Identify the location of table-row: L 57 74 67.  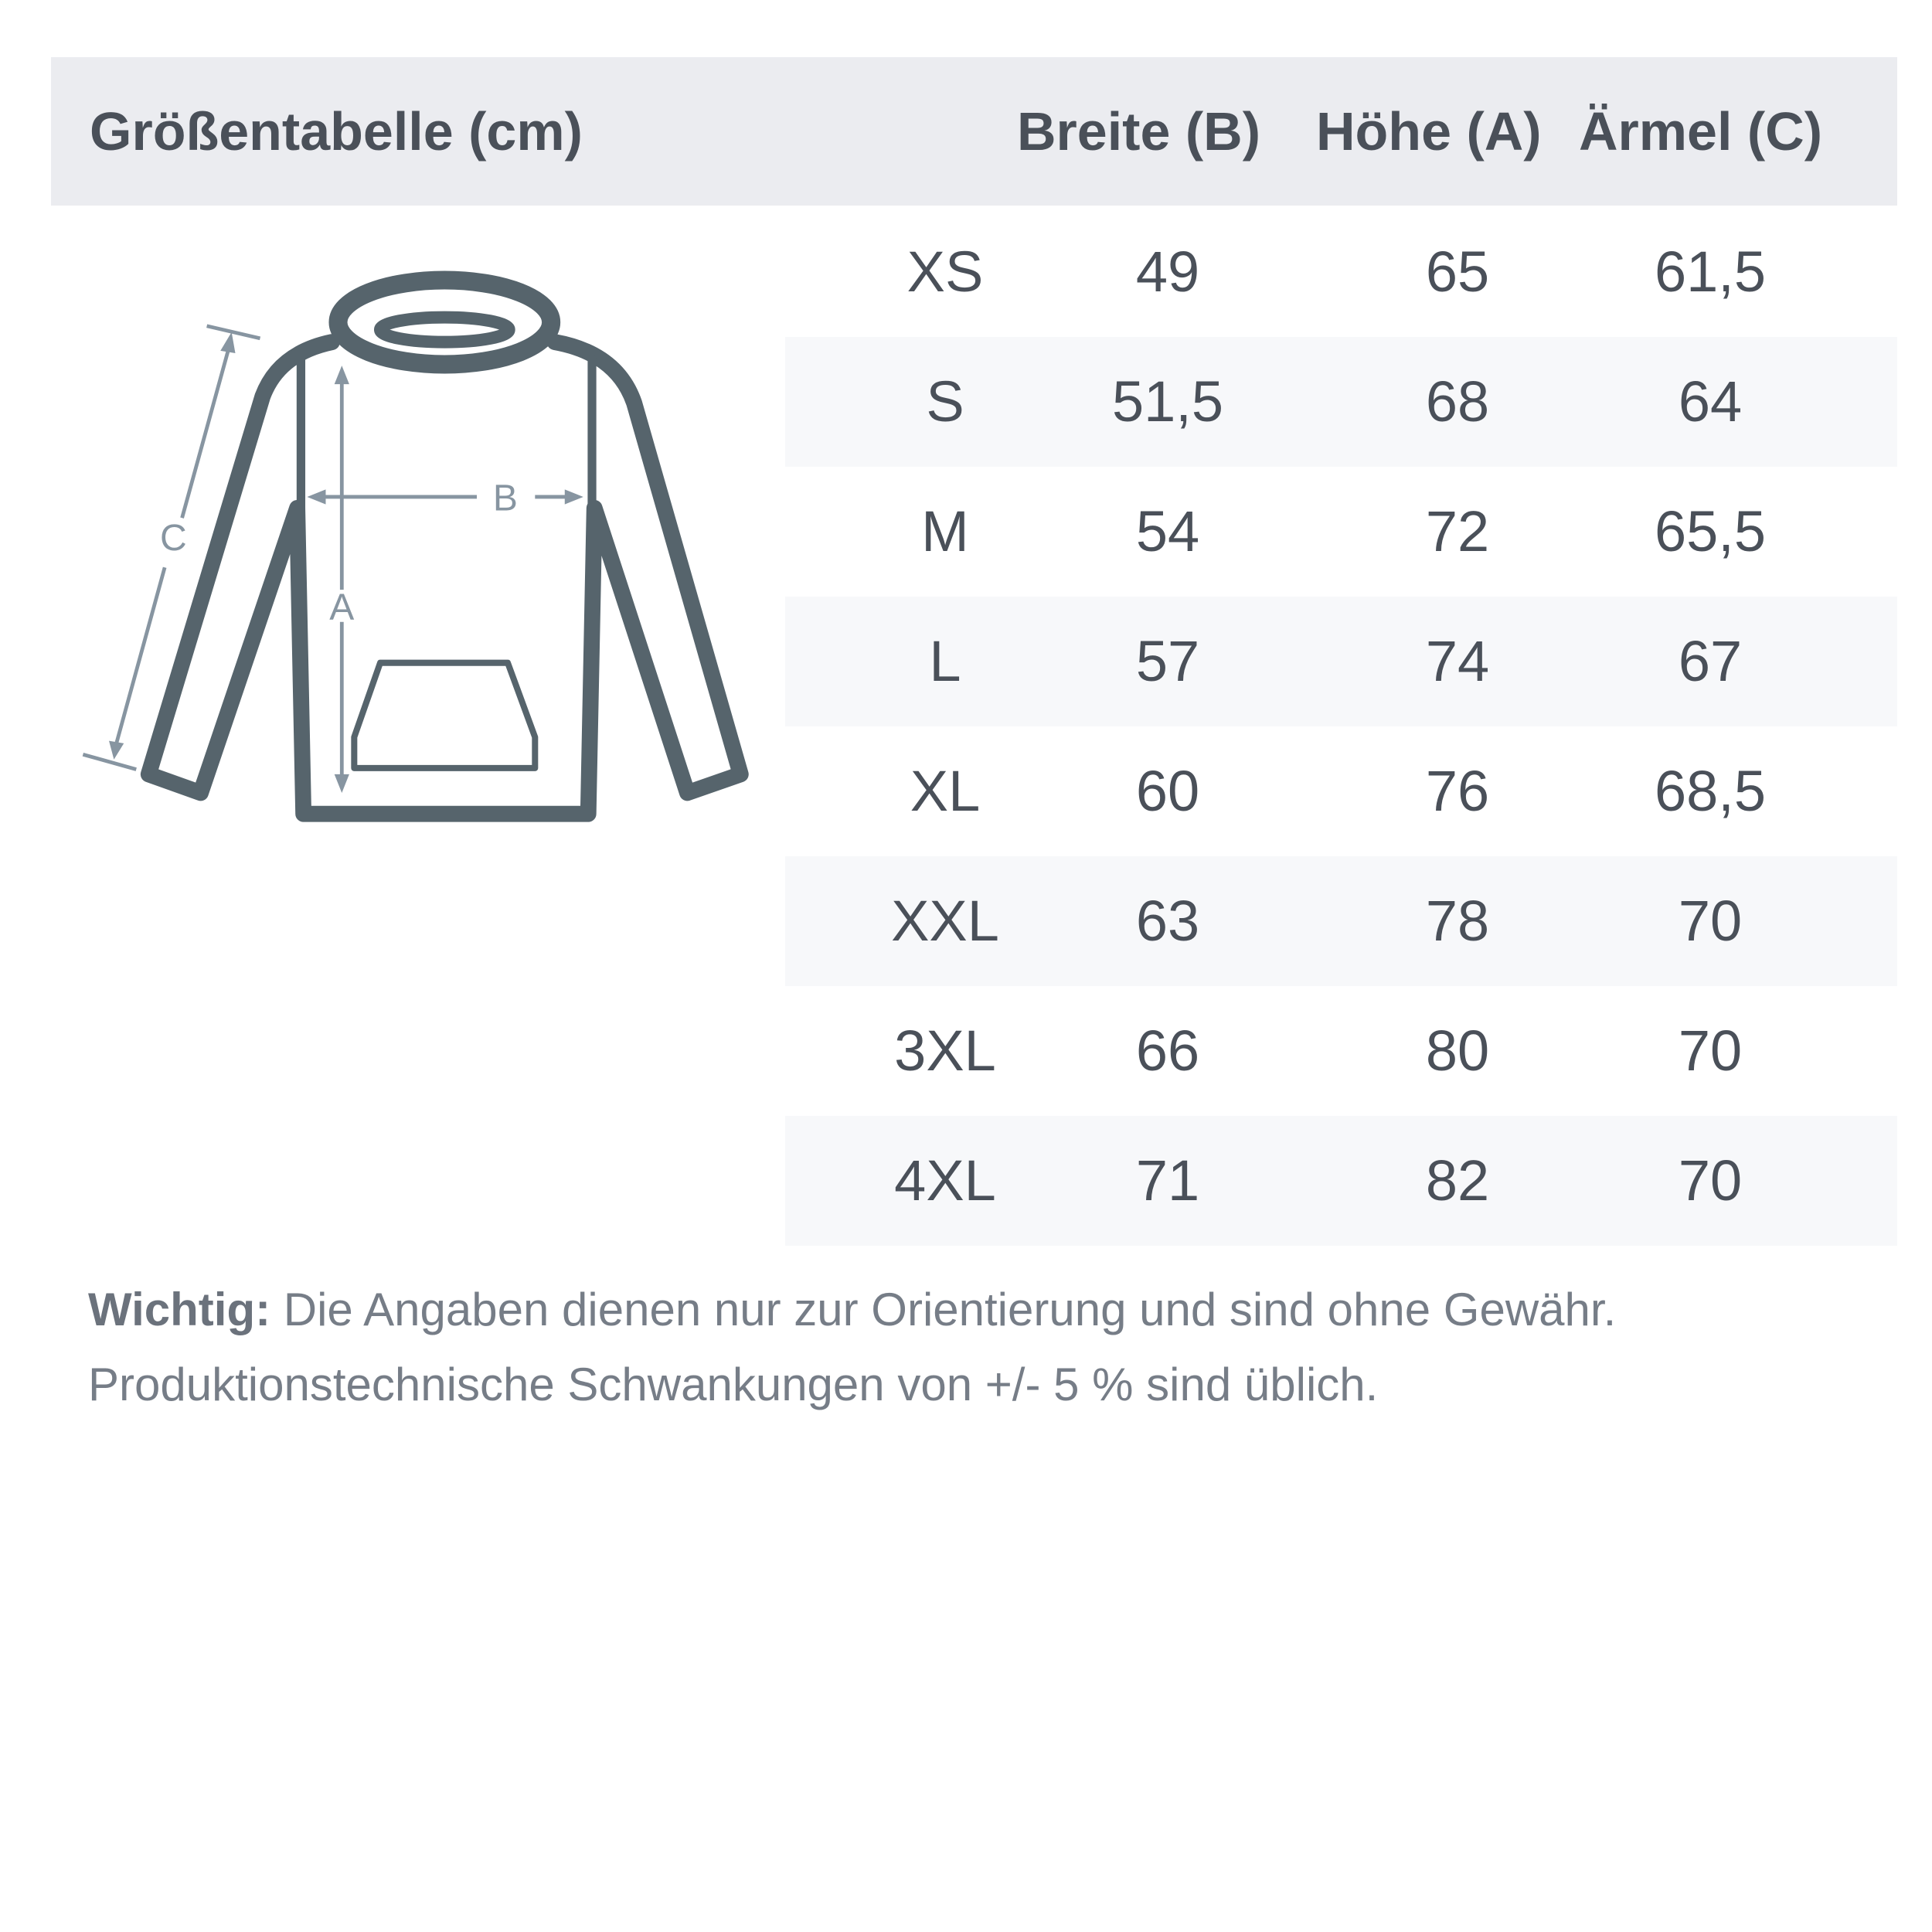
(1341, 662).